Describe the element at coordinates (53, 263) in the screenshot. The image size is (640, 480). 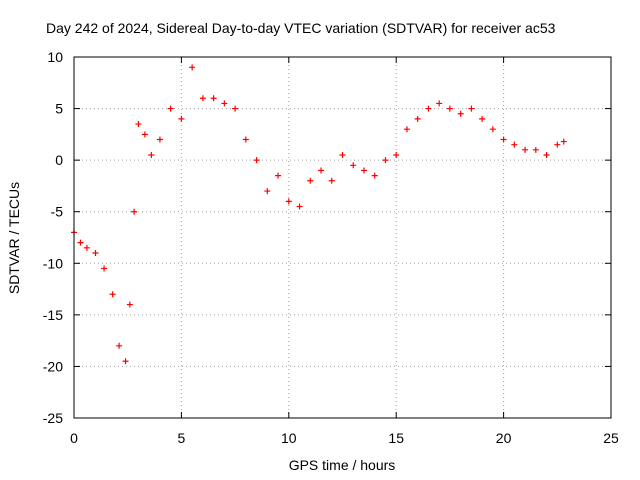
I see `y-tick-label: -10` at that location.